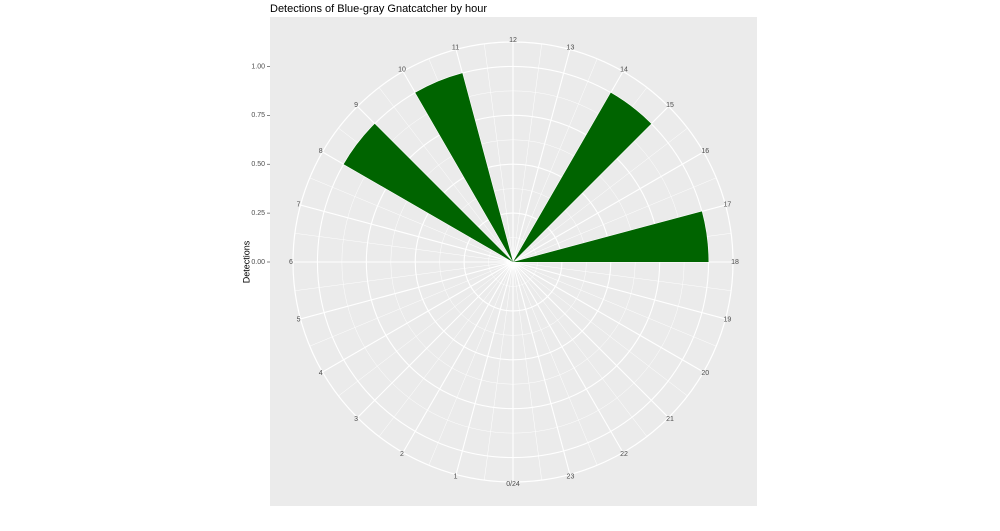 This screenshot has width=1000, height=531. What do you see at coordinates (571, 47) in the screenshot?
I see `x-tick-label: 13` at bounding box center [571, 47].